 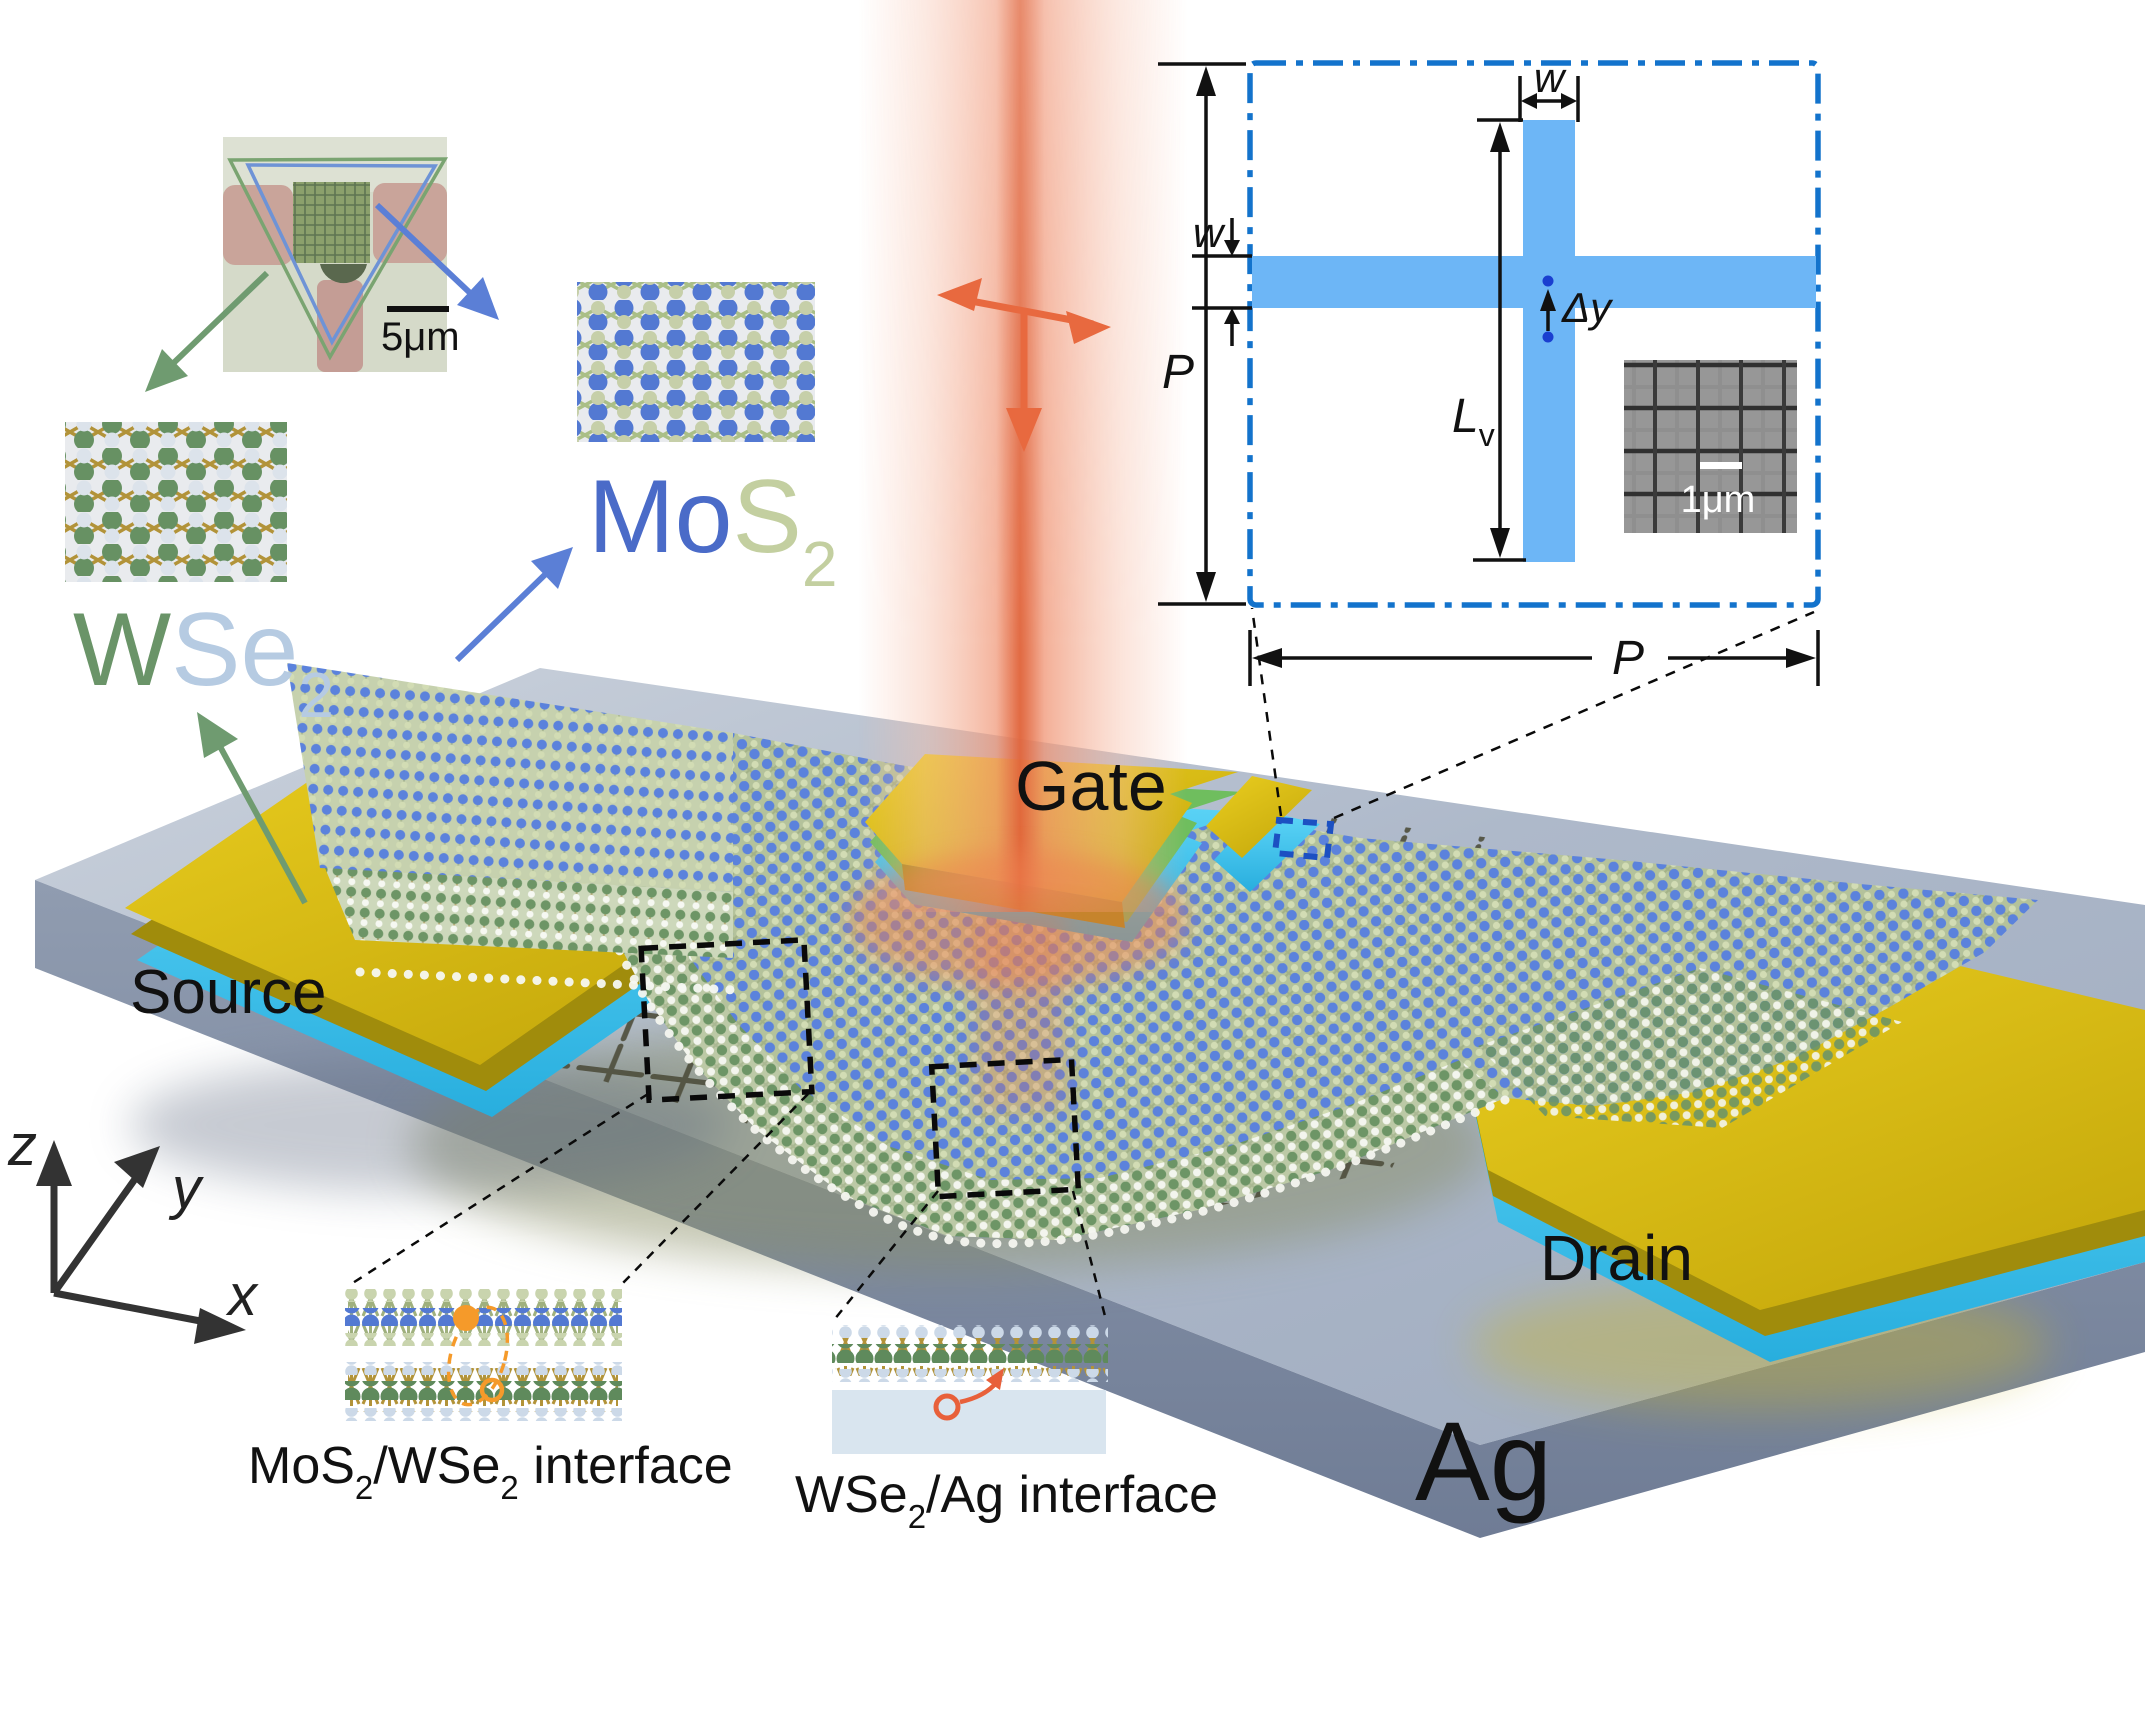 I want to click on beam-below-gate, so click(x=1020, y=1012).